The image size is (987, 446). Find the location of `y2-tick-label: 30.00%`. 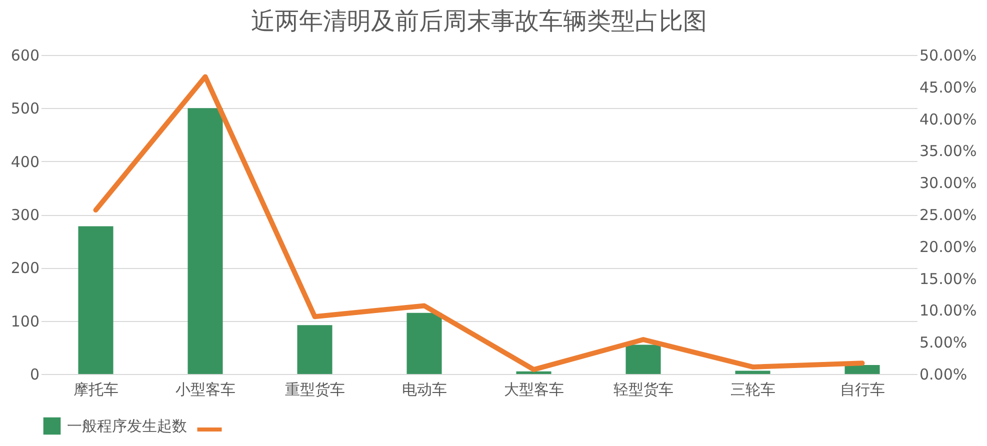

y2-tick-label: 30.00% is located at coordinates (948, 183).